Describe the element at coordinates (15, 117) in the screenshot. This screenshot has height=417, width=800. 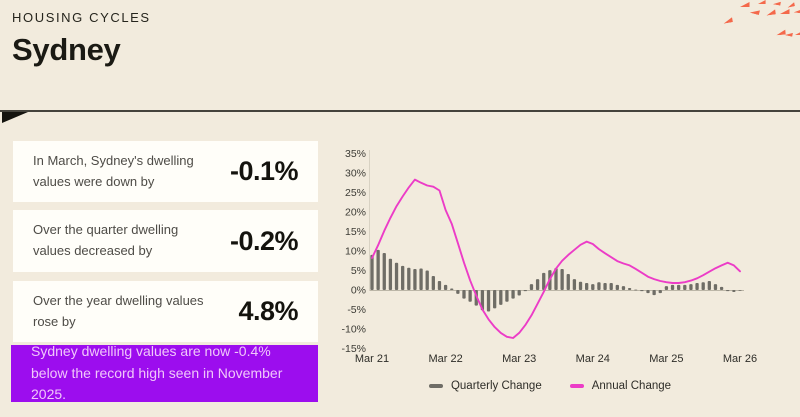
I see `divider-triangle-marker` at that location.